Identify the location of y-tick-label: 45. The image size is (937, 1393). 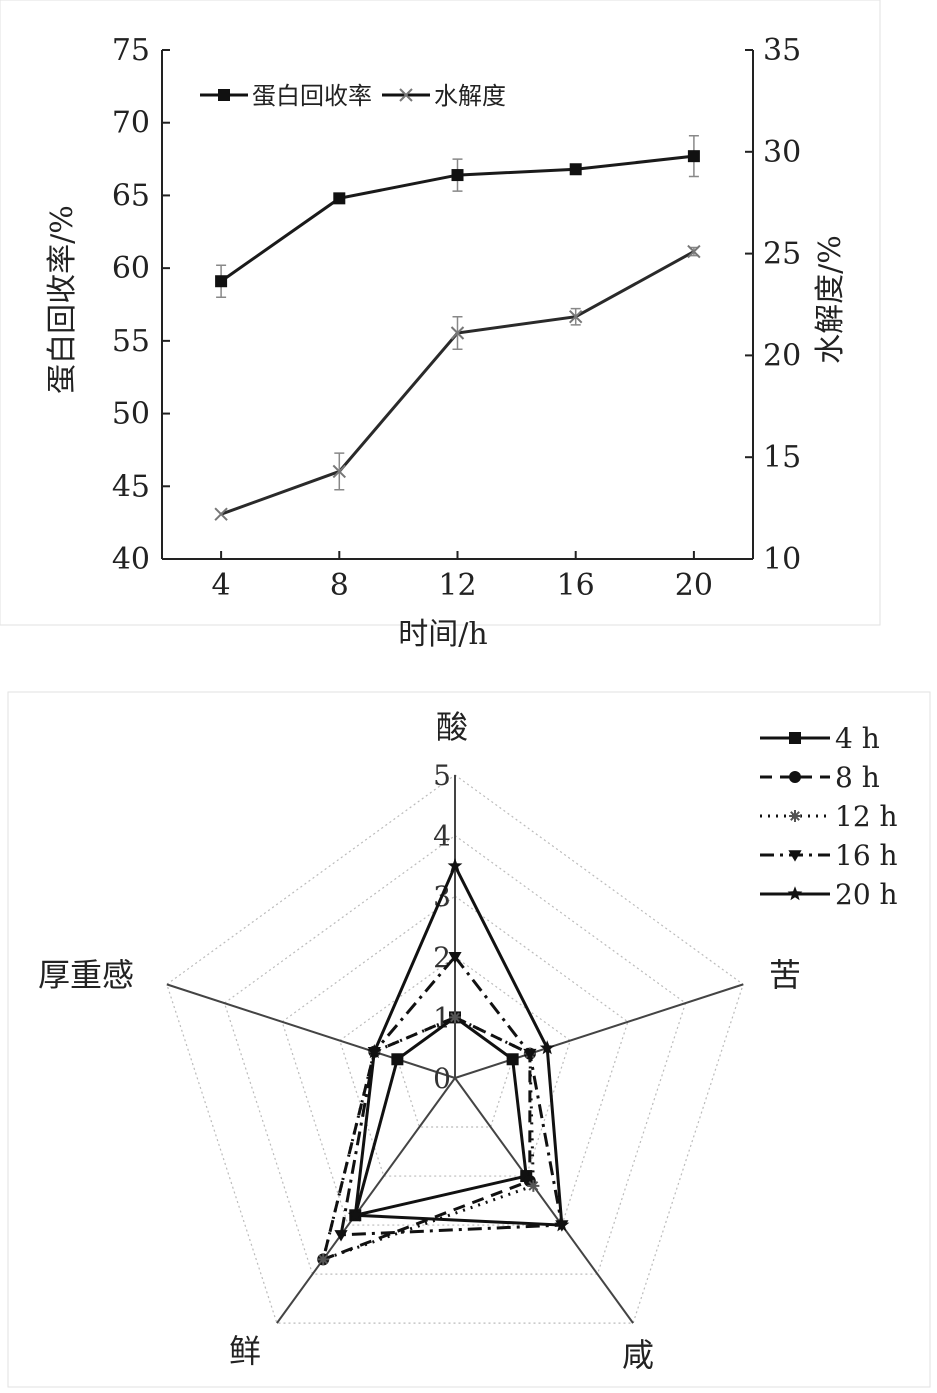
(131, 486).